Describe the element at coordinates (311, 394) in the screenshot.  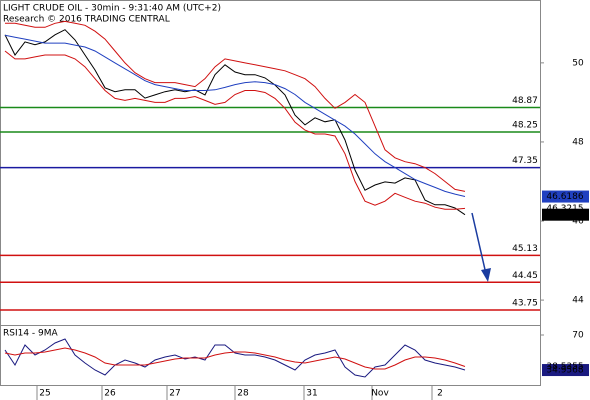
I see `x-tick-label: 31` at that location.